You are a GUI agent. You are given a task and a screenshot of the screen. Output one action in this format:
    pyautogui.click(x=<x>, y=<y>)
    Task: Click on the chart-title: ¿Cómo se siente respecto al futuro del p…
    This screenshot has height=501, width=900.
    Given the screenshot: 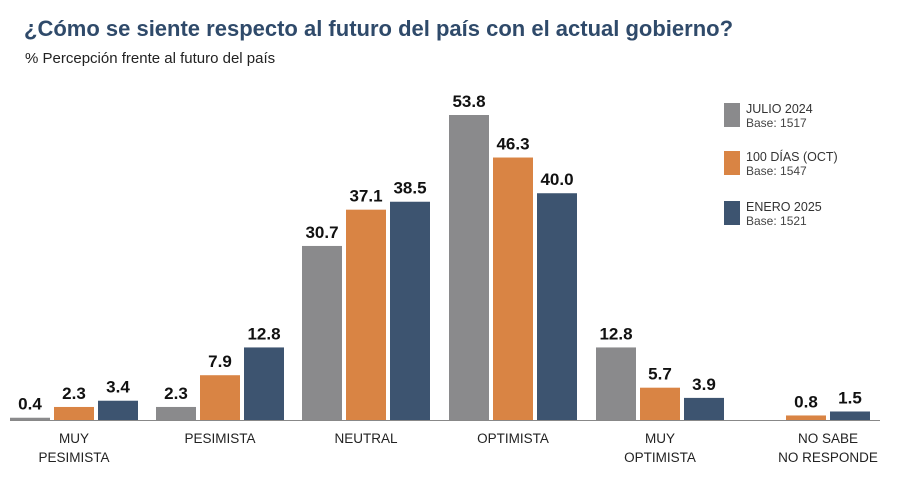 What is the action you would take?
    pyautogui.click(x=379, y=28)
    